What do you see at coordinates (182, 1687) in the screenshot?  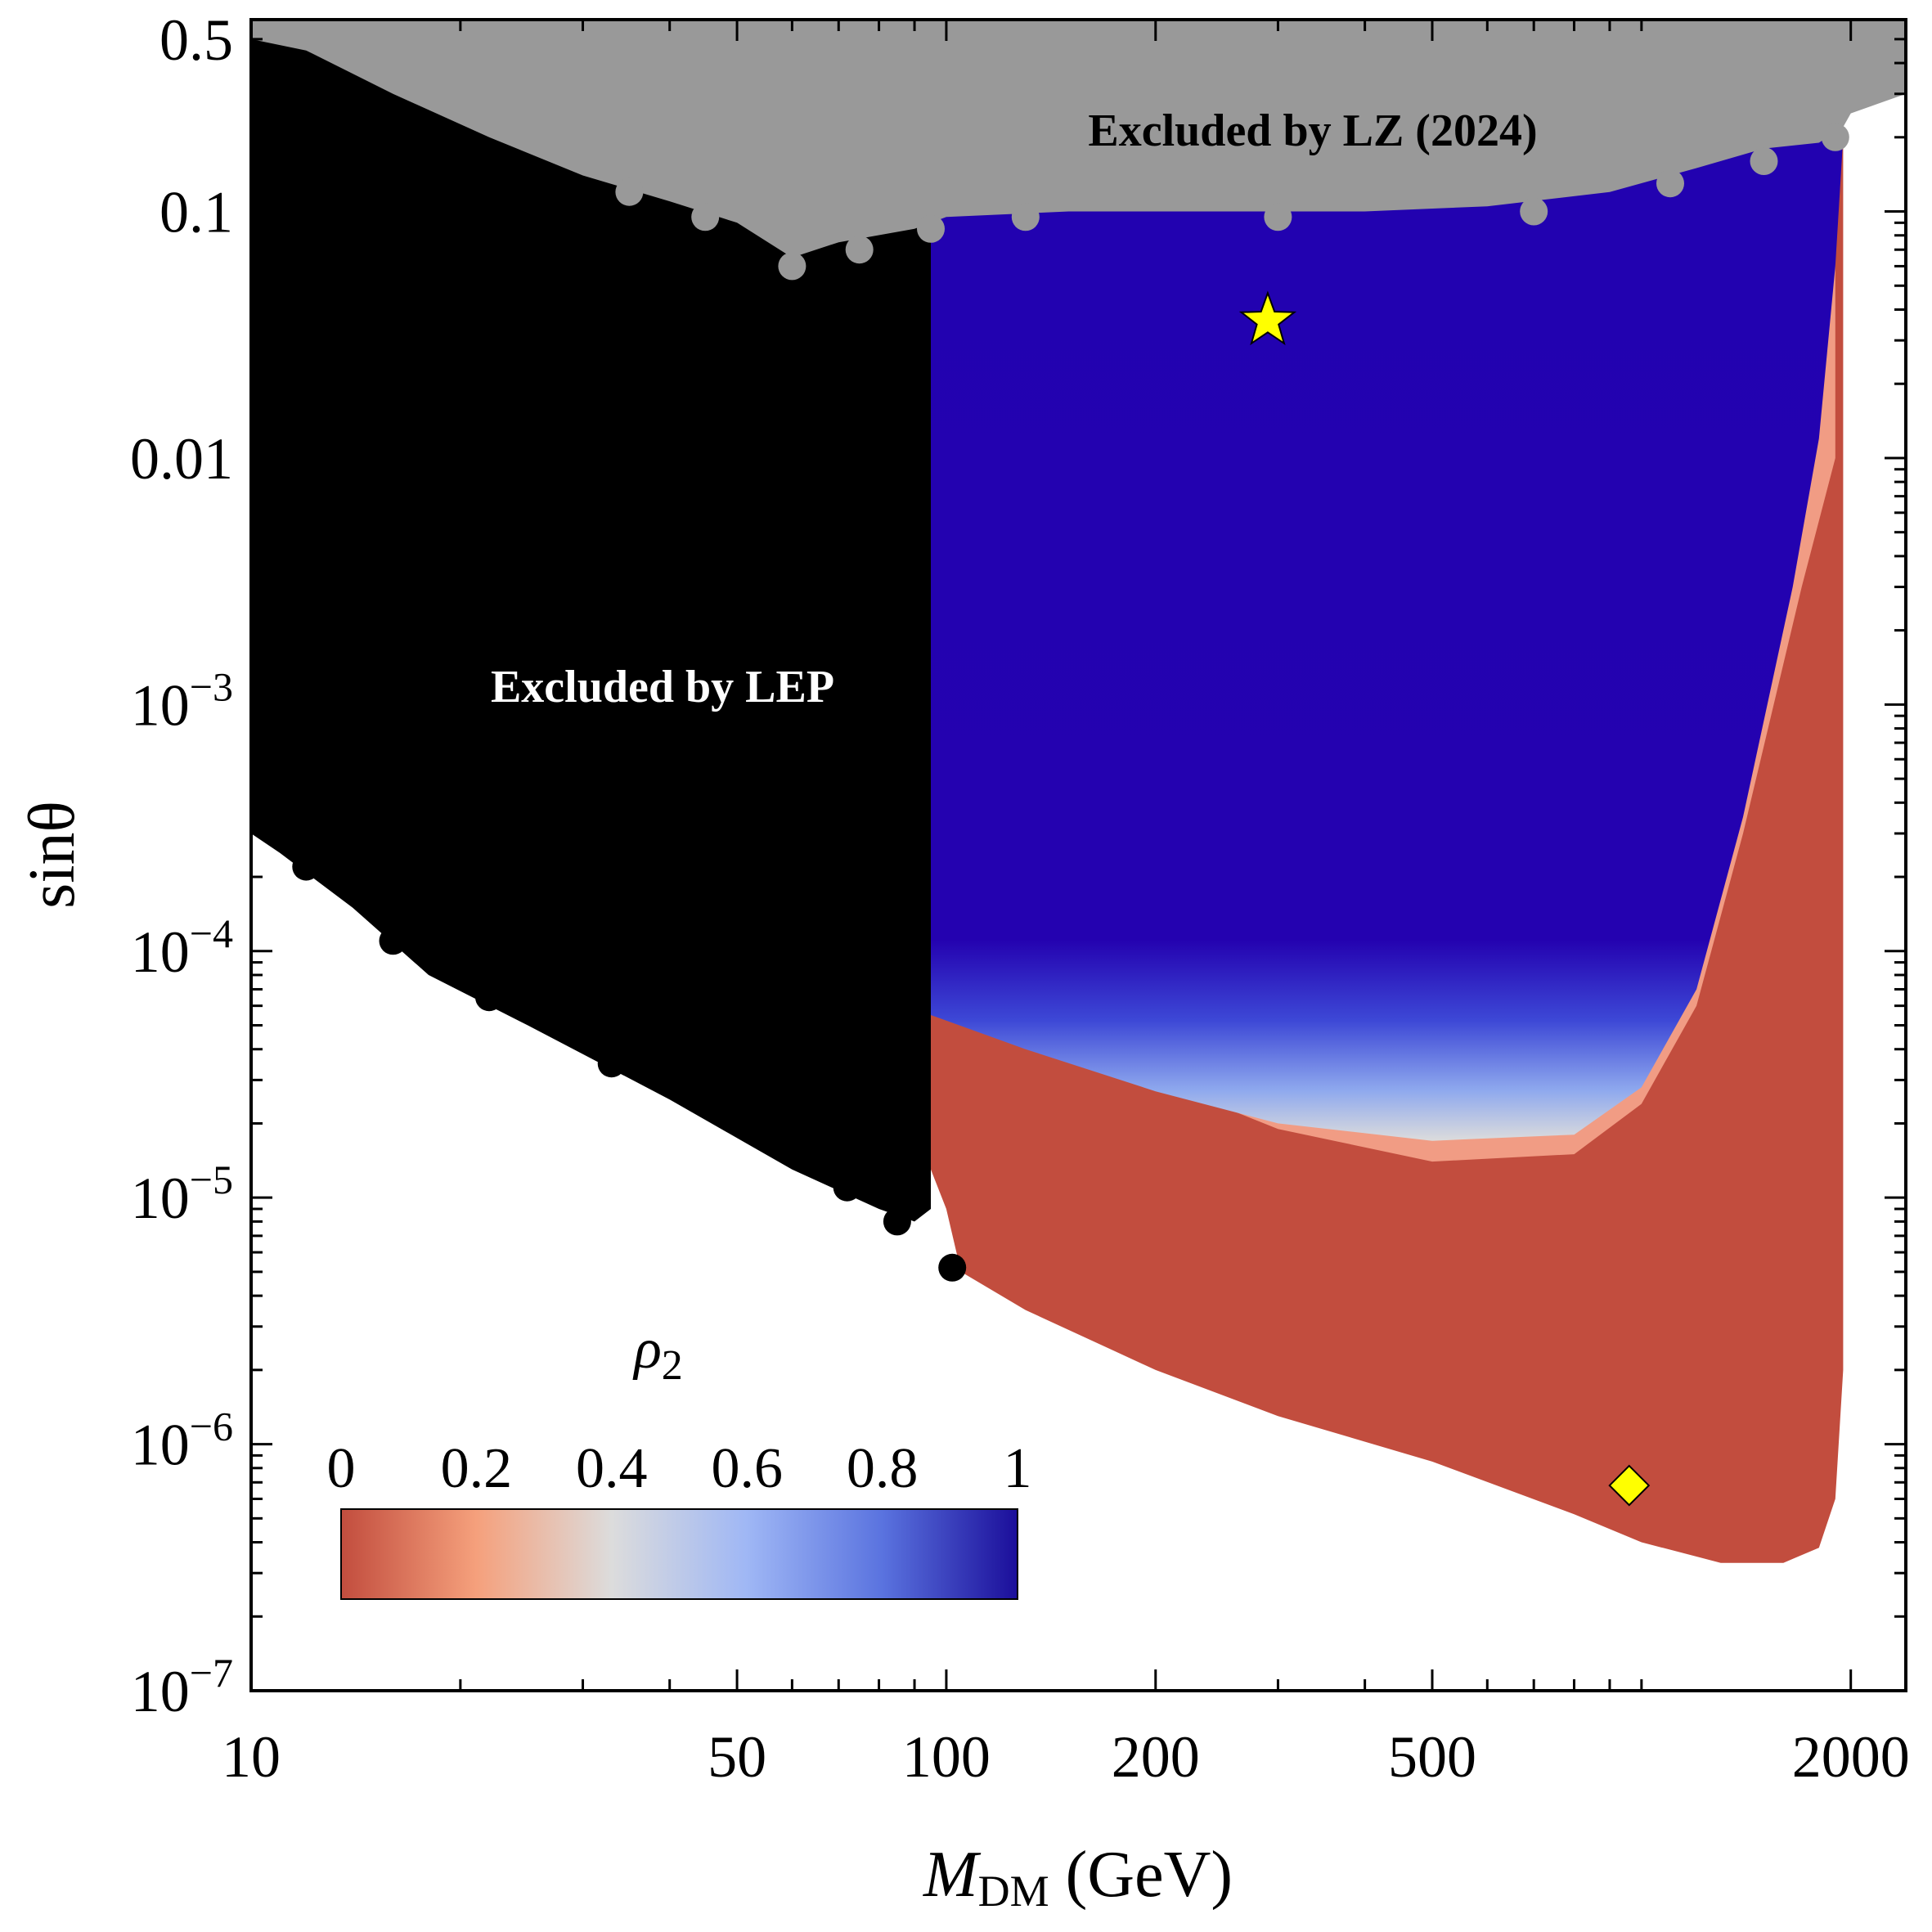 I see `y-tick-label: 10⁻⁷` at bounding box center [182, 1687].